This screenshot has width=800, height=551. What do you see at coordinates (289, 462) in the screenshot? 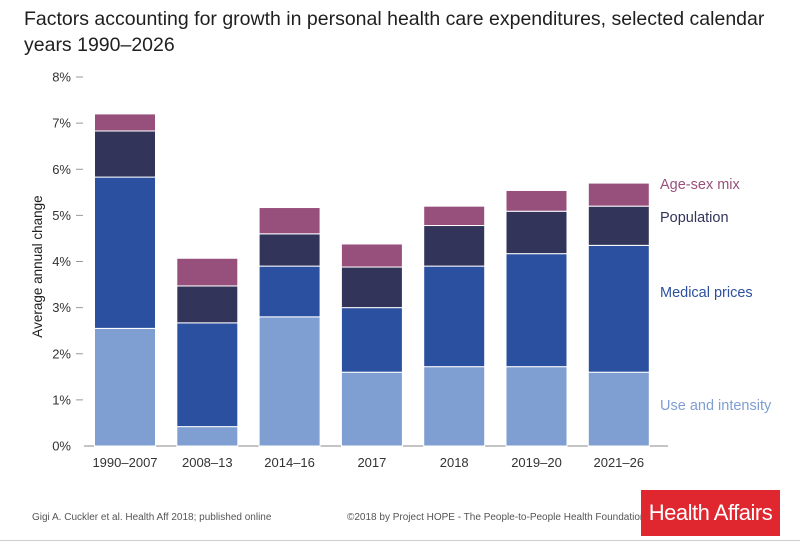
I see `x-tick-label: 2014–16` at bounding box center [289, 462].